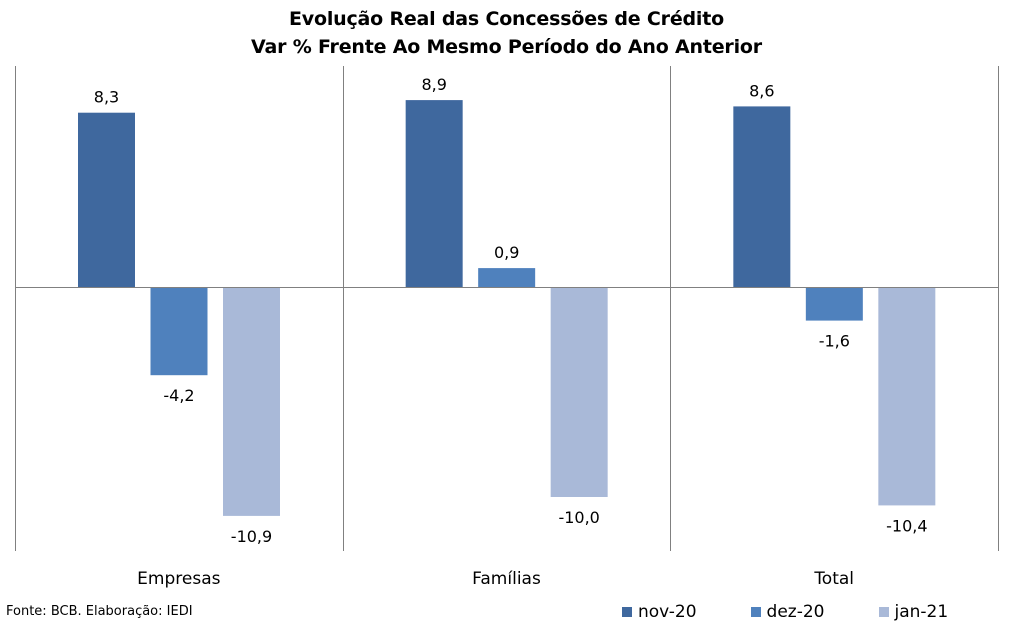 The width and height of the screenshot is (1013, 631). What do you see at coordinates (795, 612) in the screenshot?
I see `legend-label-dez-20: dez-20` at bounding box center [795, 612].